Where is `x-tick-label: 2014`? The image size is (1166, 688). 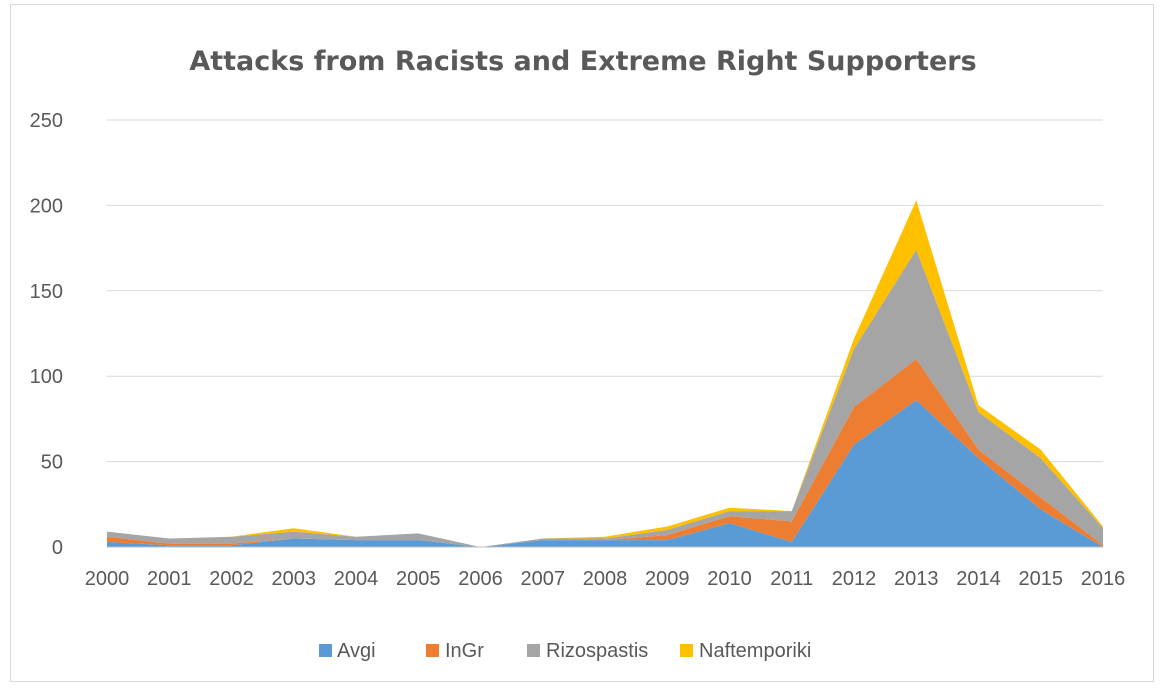
x-tick-label: 2014 is located at coordinates (978, 579).